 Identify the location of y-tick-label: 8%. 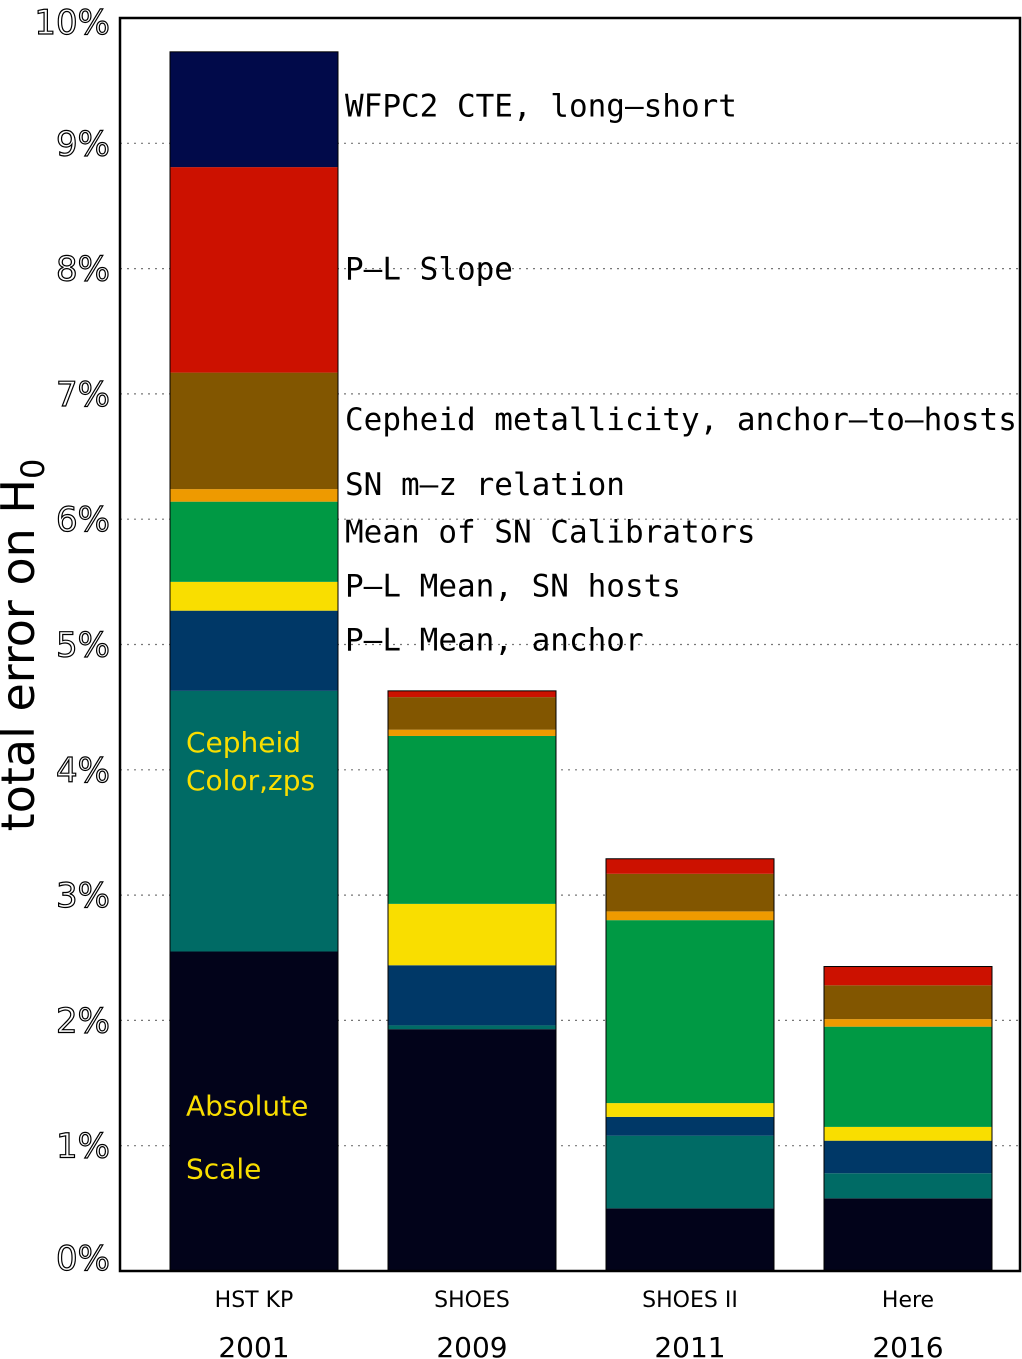
(83, 270).